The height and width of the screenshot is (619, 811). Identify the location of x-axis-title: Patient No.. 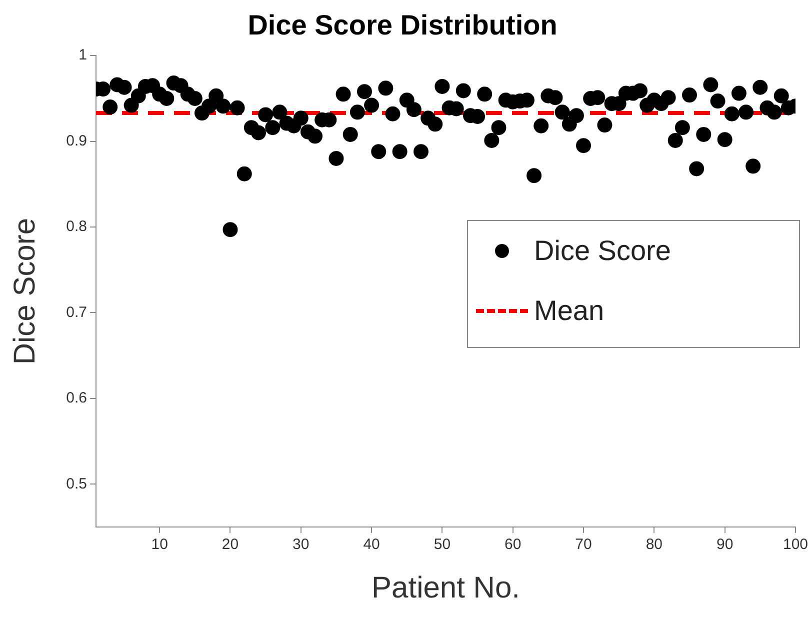
(446, 587).